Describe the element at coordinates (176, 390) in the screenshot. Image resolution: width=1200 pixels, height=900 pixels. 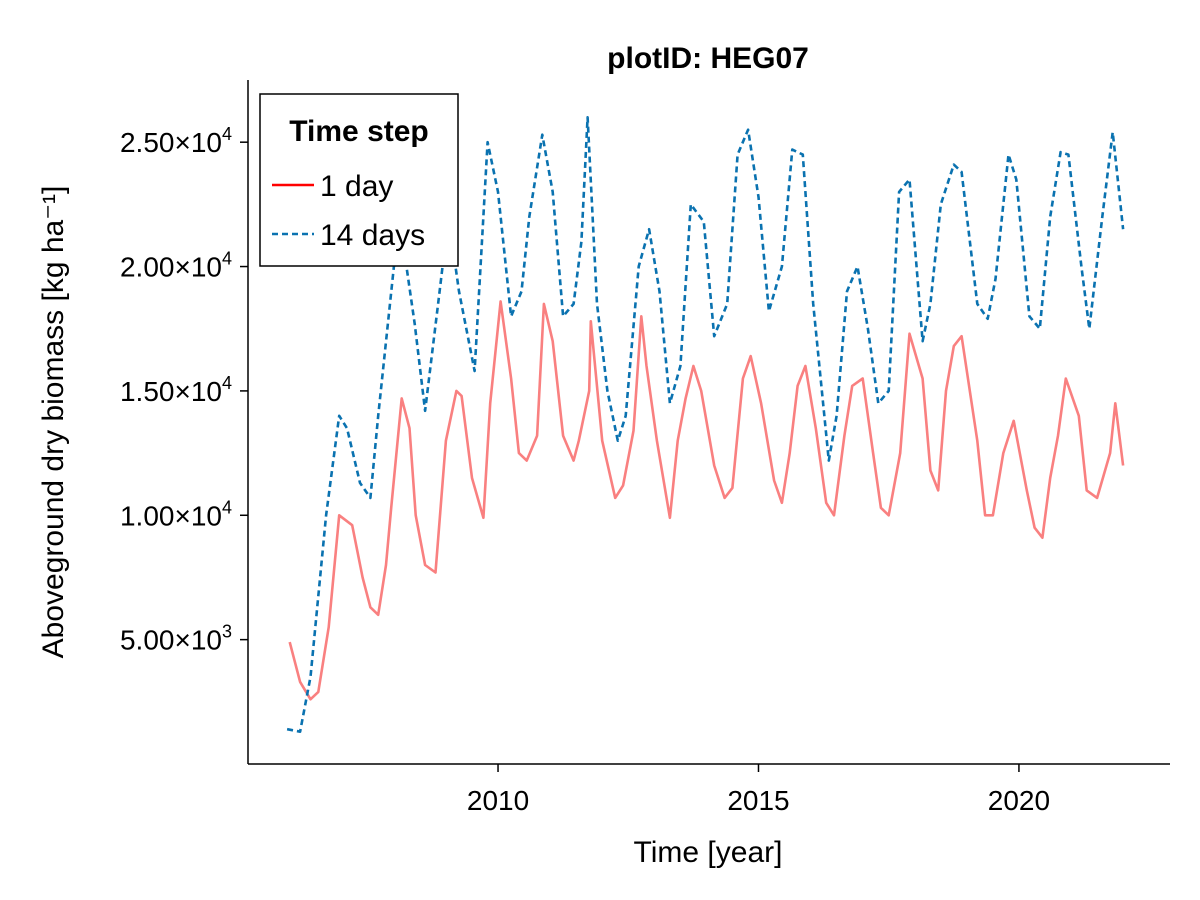
I see `y-tick-label: 1.50×10⁴` at that location.